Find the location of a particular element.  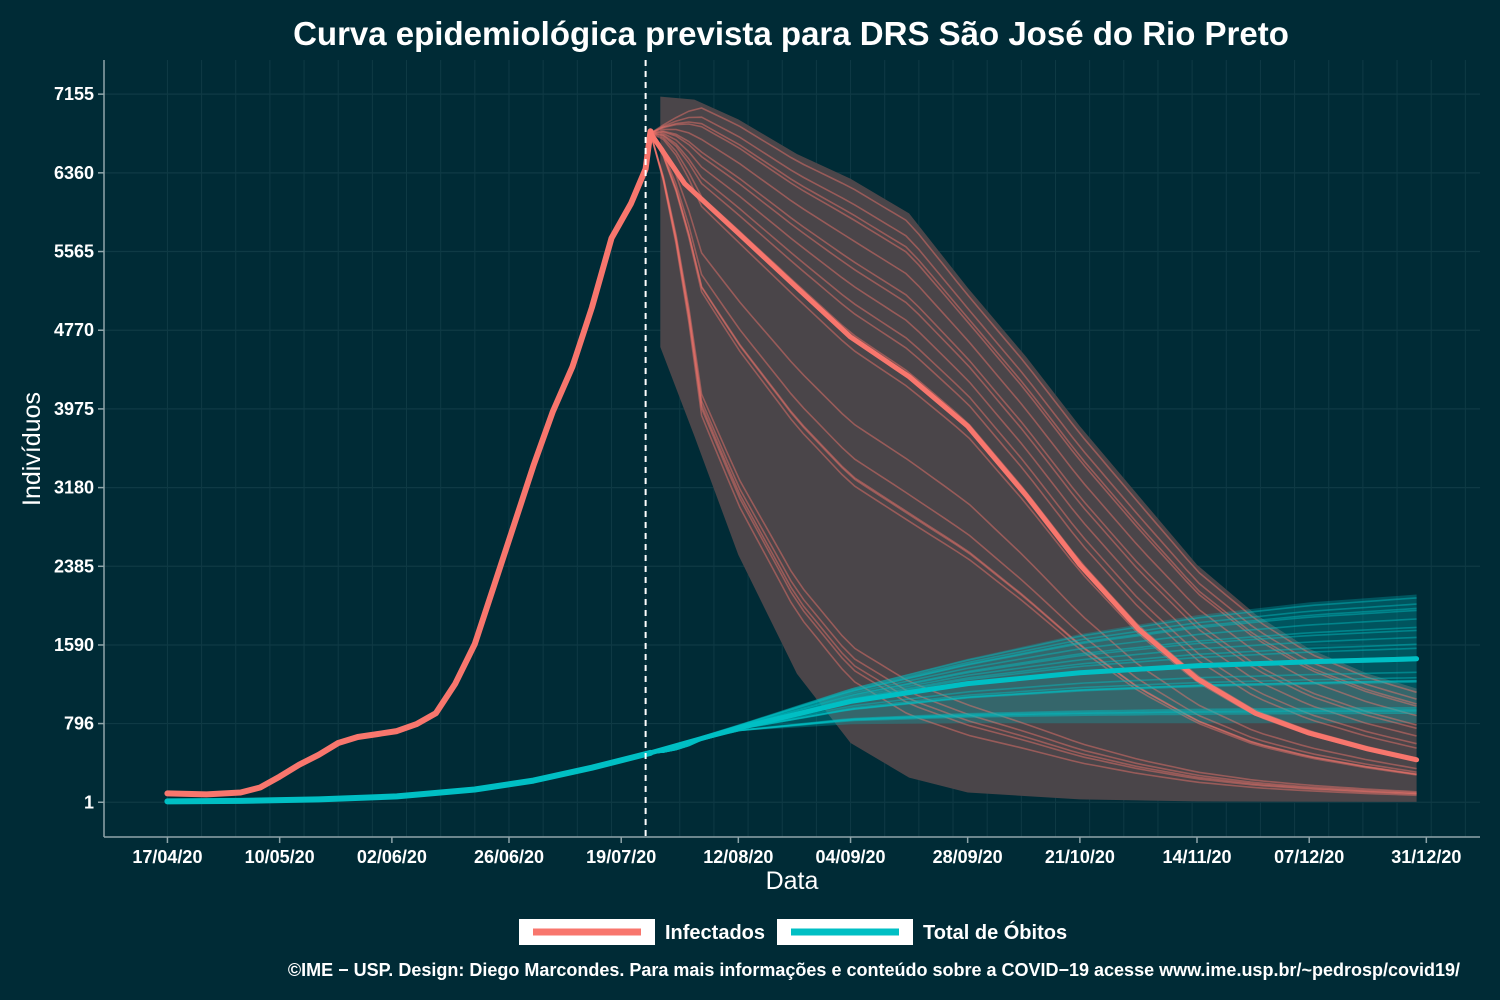

obitos-forecast-band is located at coordinates (1033, 673).